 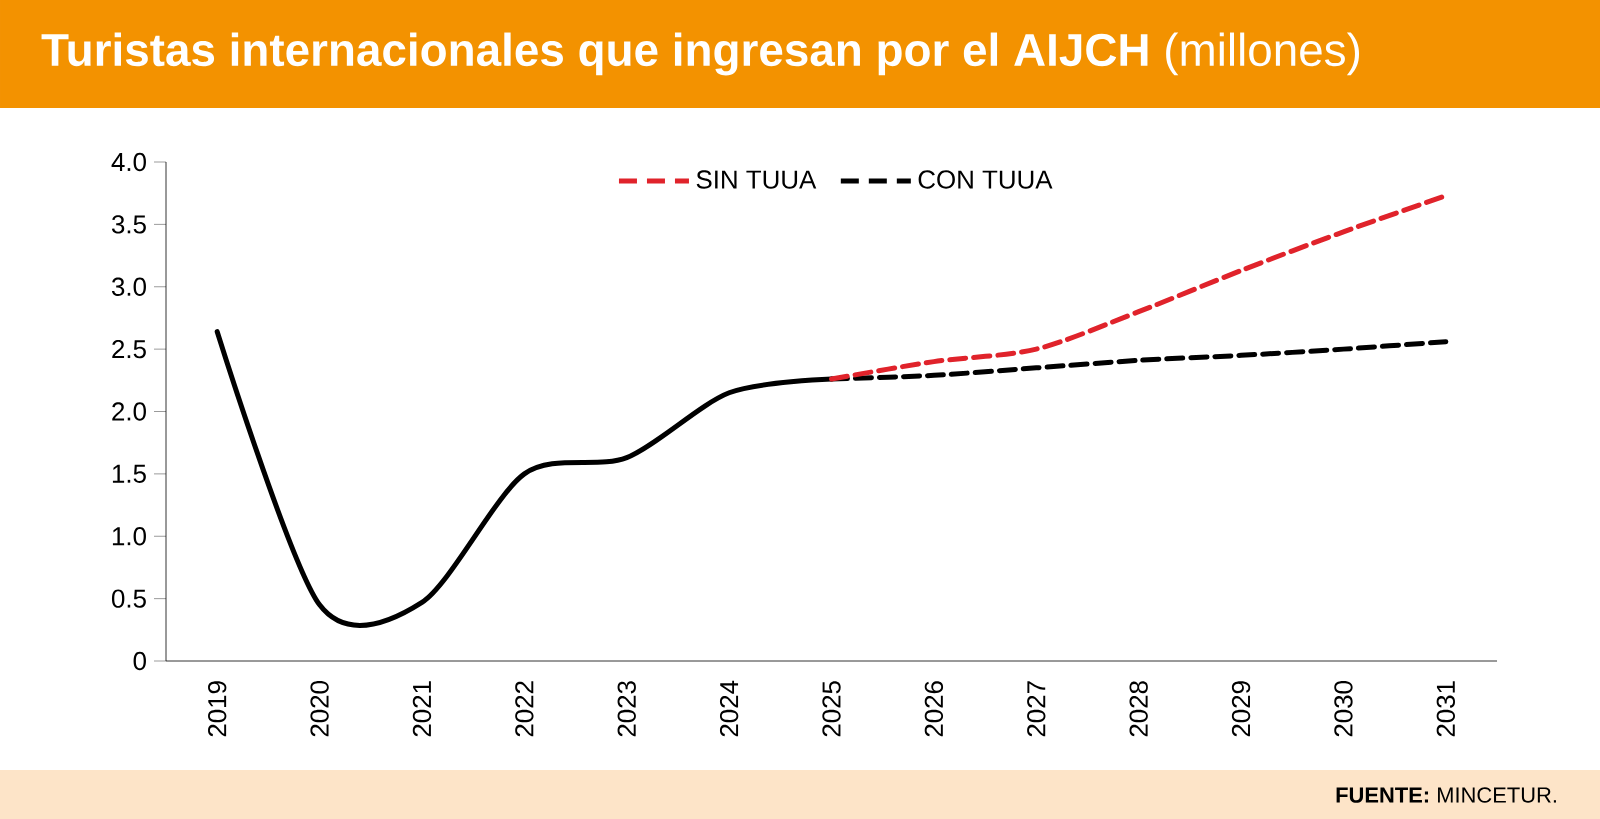 I want to click on x-tick-label: 2031, so click(x=1445, y=709).